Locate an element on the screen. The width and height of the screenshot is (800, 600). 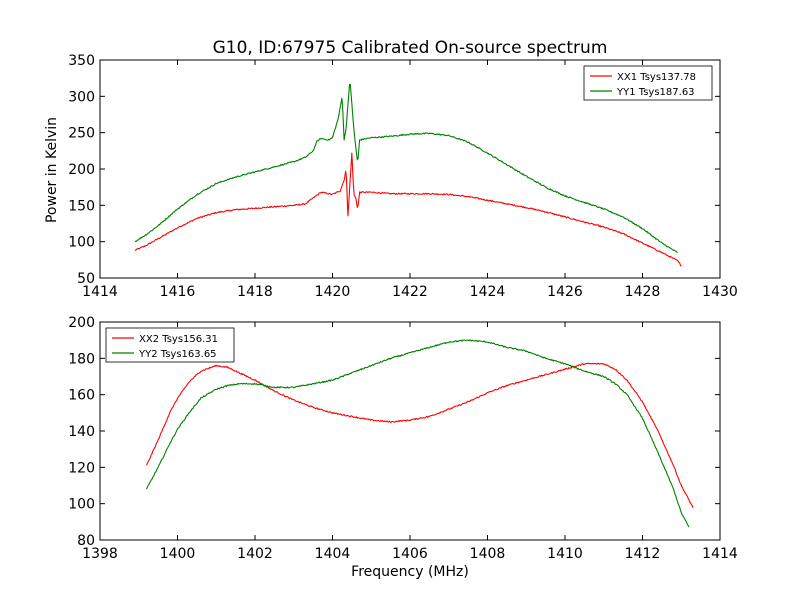
y-tick-label: 250 is located at coordinates (81, 134).